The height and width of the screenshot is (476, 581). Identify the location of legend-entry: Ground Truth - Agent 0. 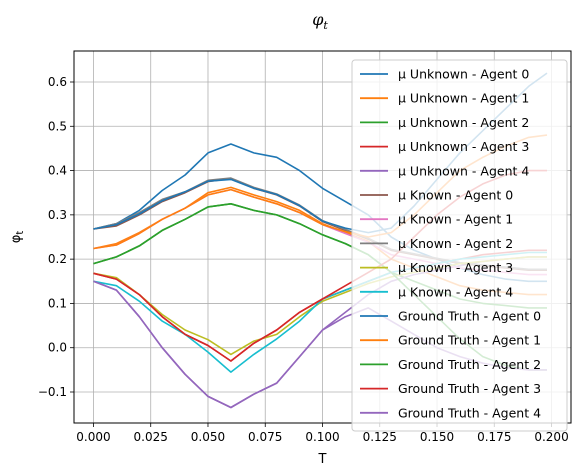
(469, 316).